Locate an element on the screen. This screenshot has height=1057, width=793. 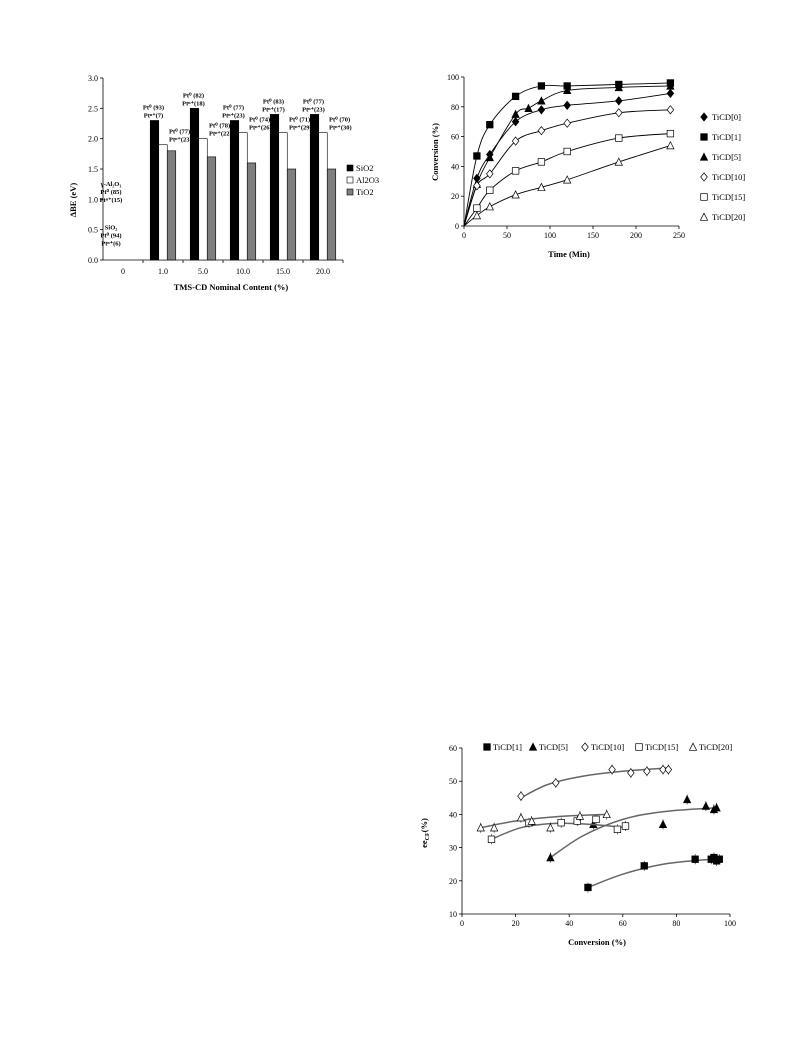
bar-annotation-al2o3: Ptⁿ⁺(22) is located at coordinates (220, 134).